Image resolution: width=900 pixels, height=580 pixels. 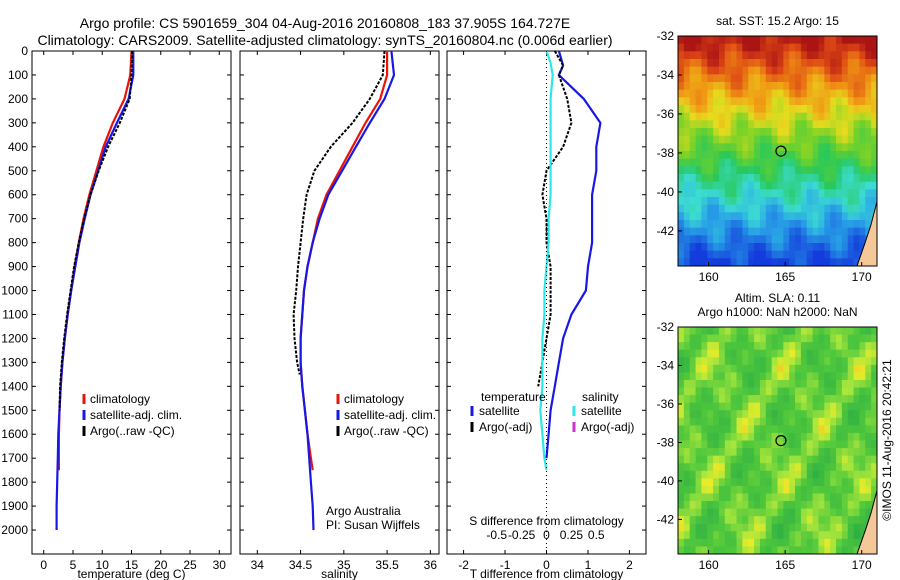 What do you see at coordinates (522, 535) in the screenshot?
I see `difference-s-tick-label: -0.25` at bounding box center [522, 535].